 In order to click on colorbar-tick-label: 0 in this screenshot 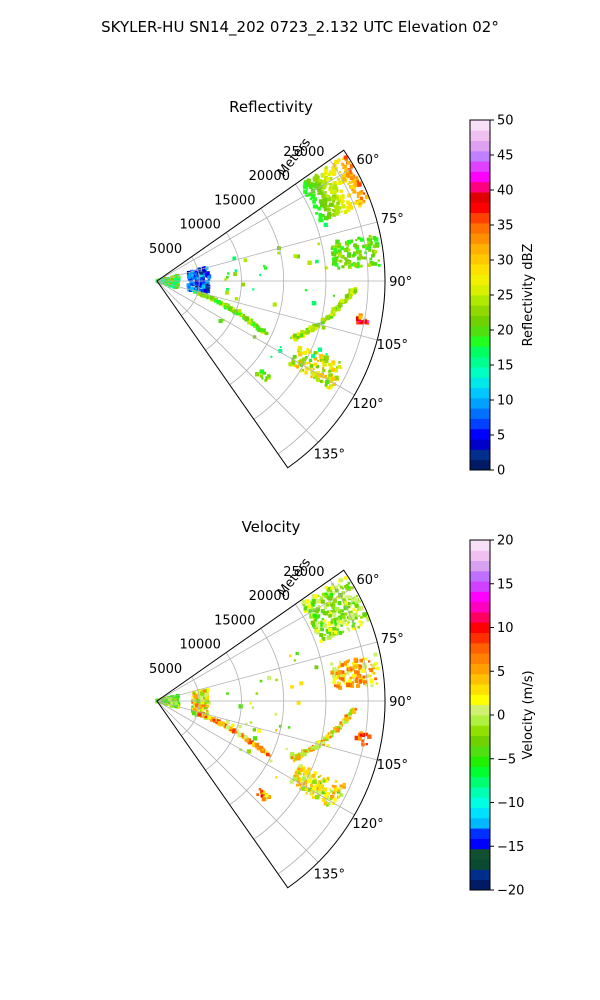, I will do `click(501, 716)`.